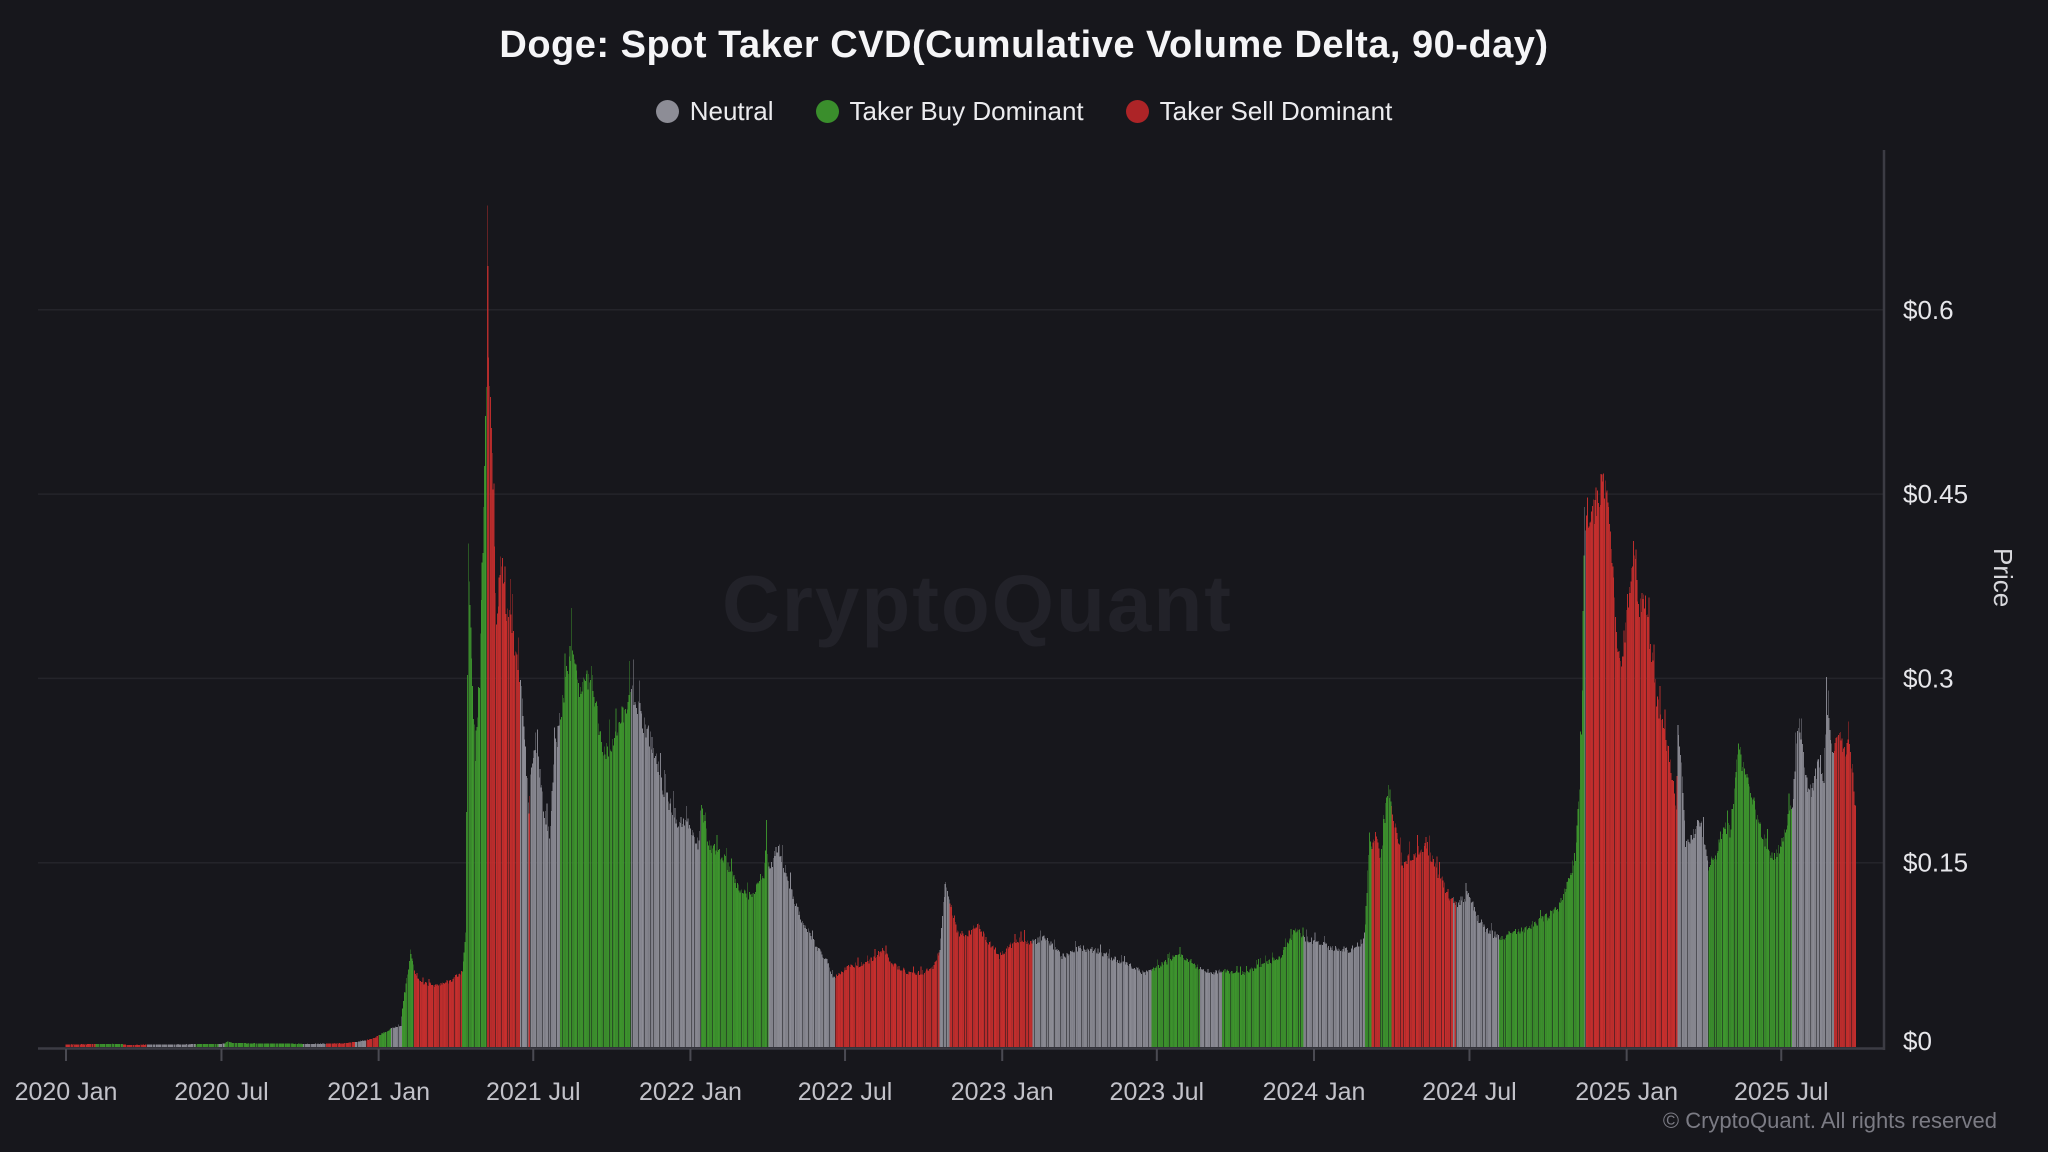 This screenshot has height=1152, width=2048. I want to click on y-tick-label: $0.3, so click(1928, 678).